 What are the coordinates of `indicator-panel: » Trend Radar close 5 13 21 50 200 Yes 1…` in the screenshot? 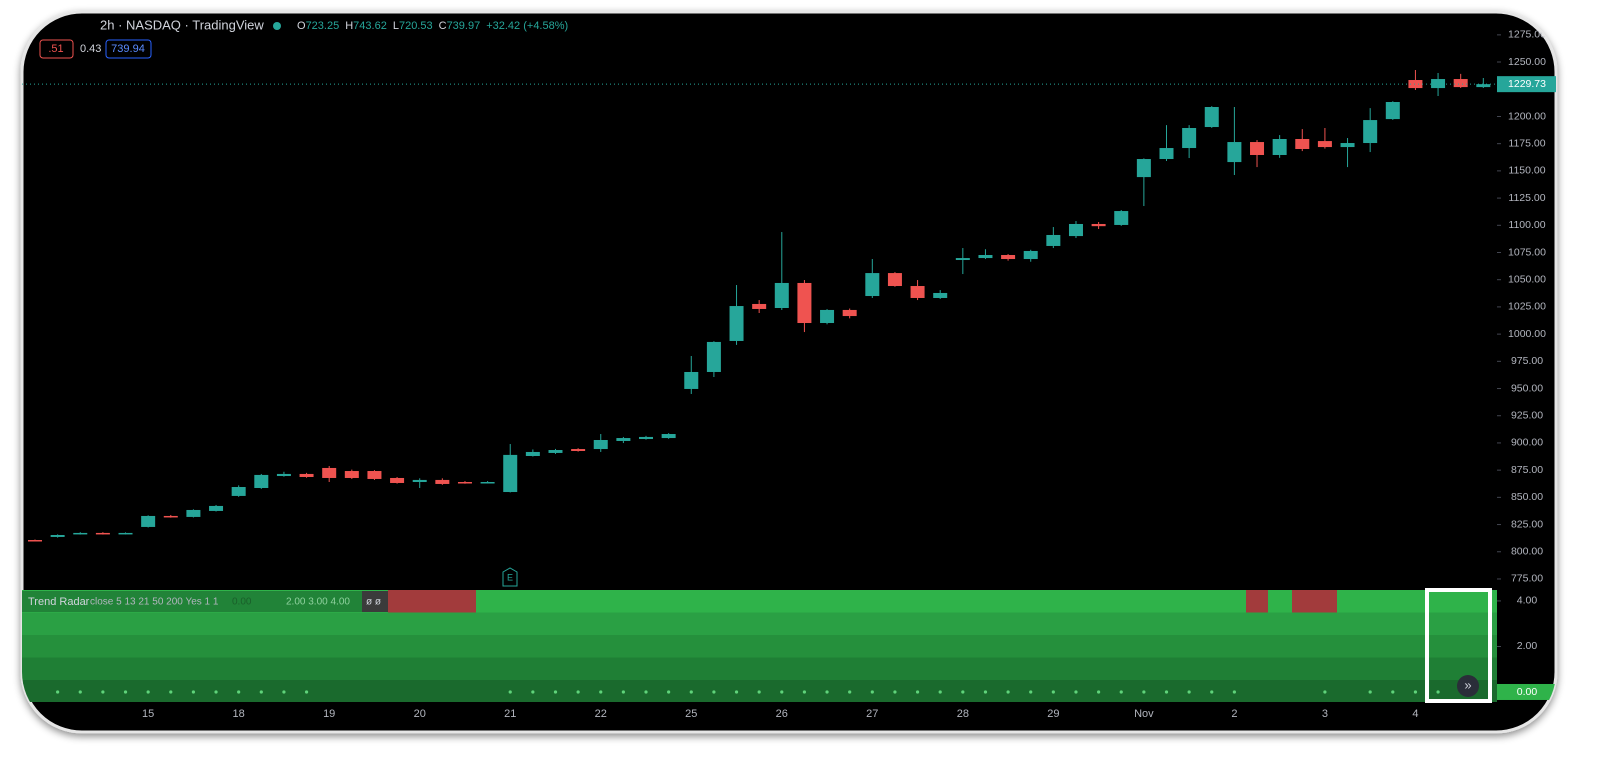 It's located at (759, 645).